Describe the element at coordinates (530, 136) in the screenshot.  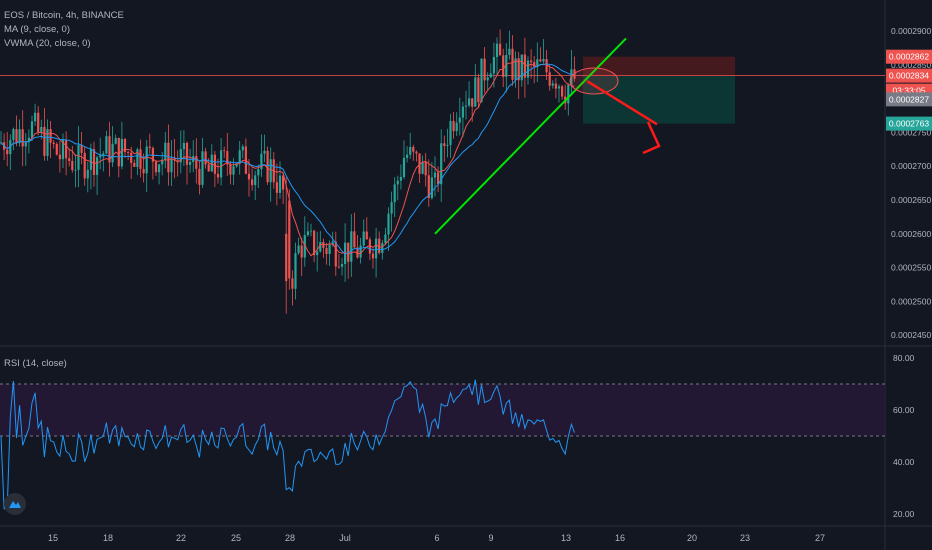
I see `trendline` at that location.